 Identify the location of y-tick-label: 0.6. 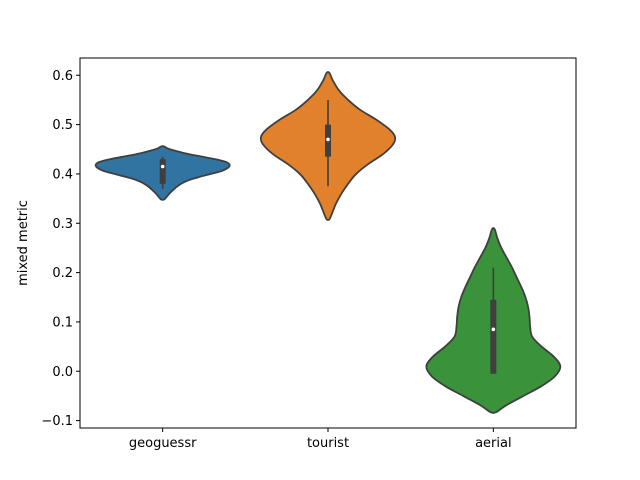
(62, 76).